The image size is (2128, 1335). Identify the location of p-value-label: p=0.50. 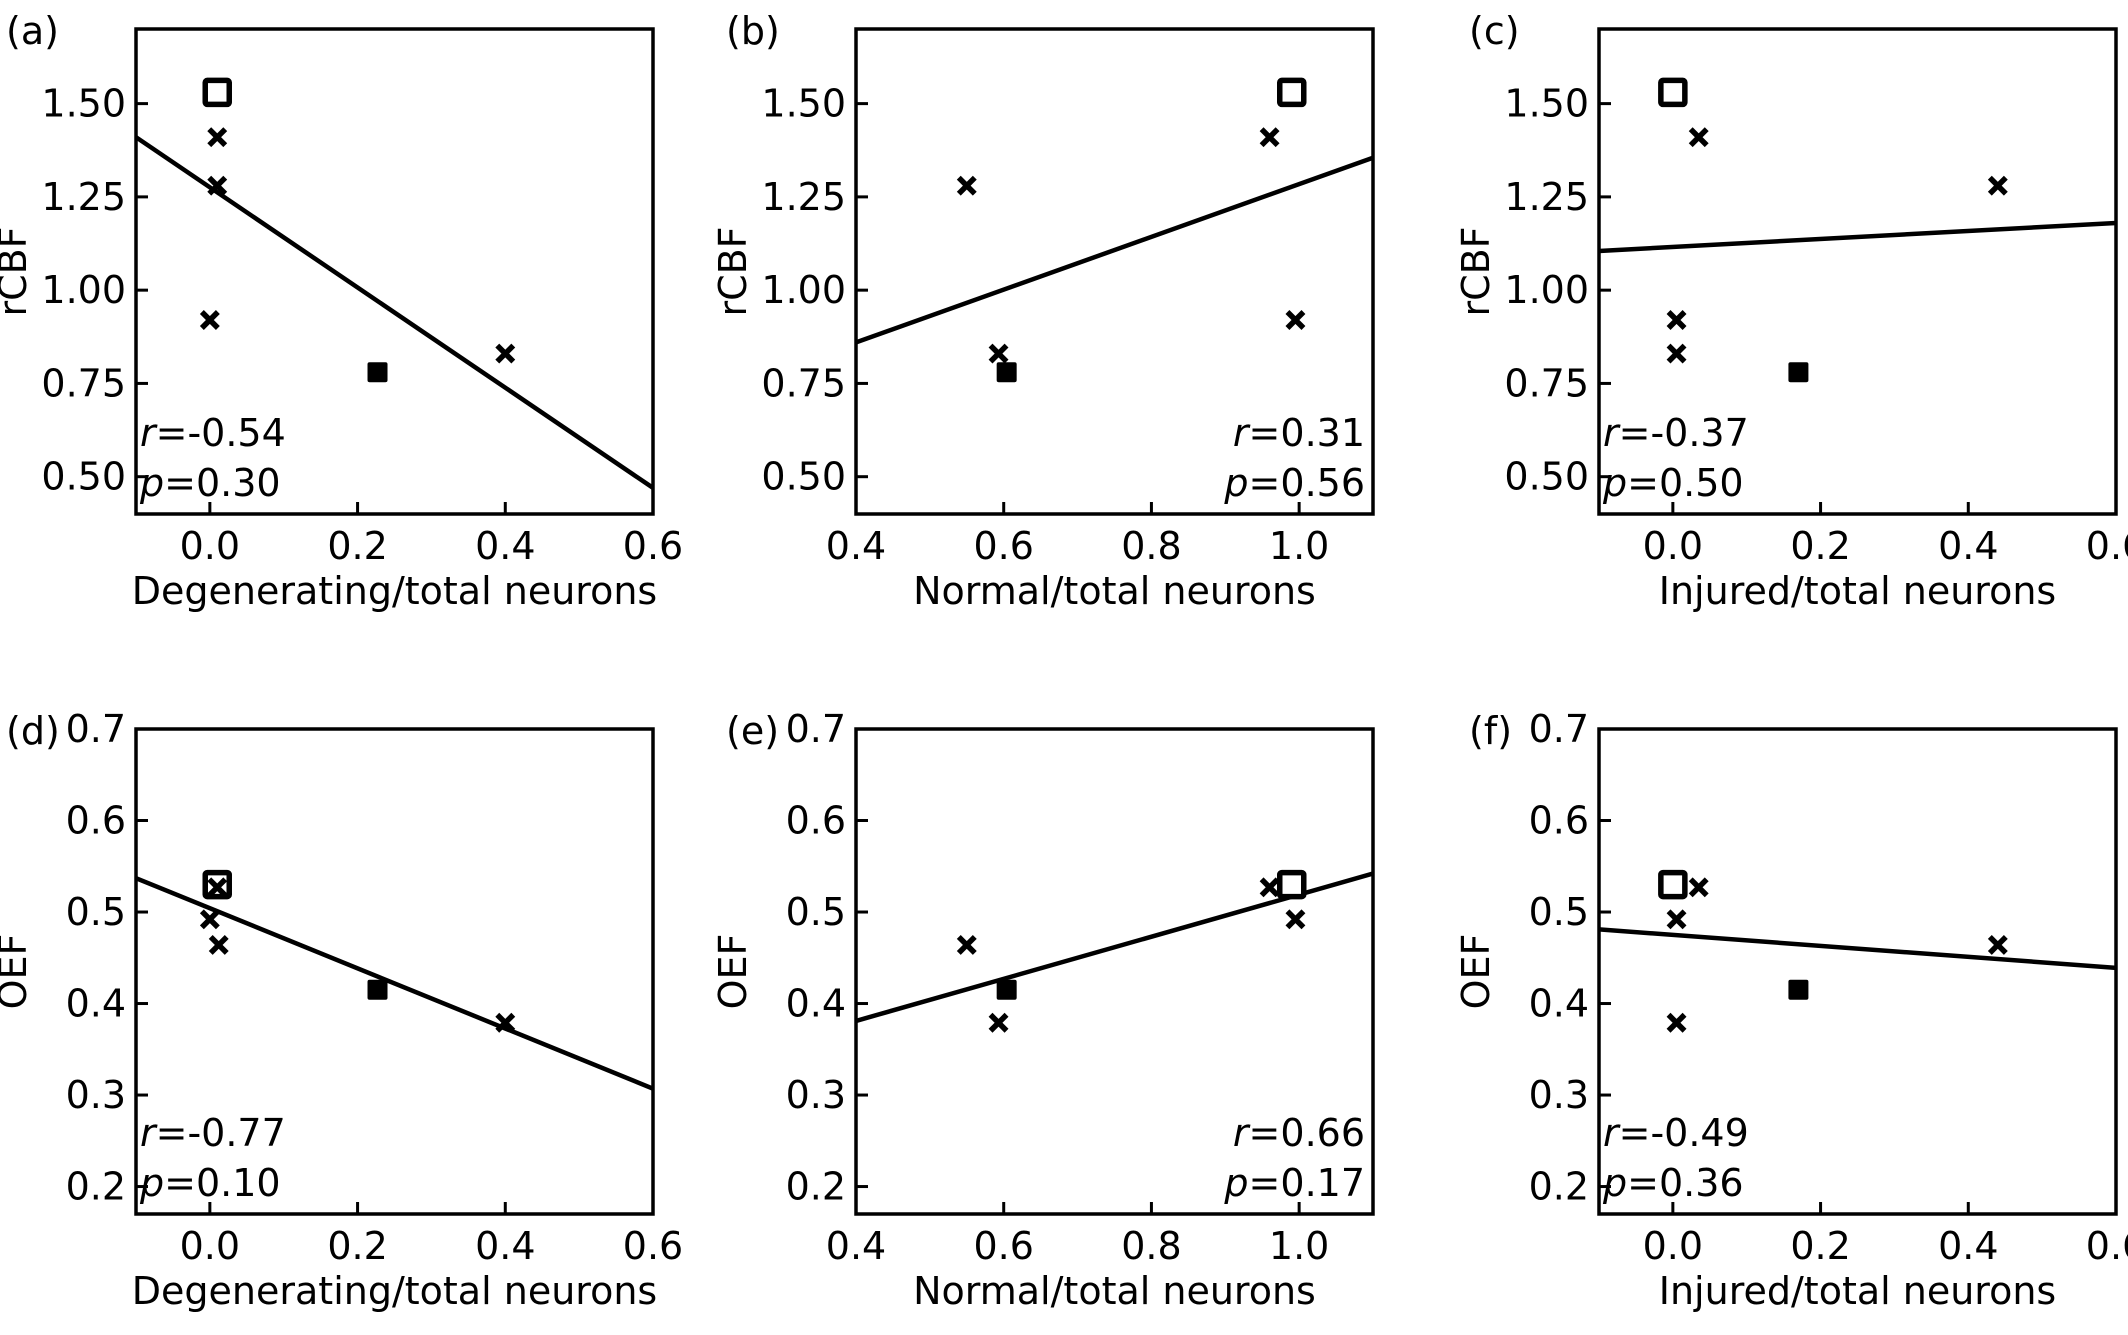
(1673, 483).